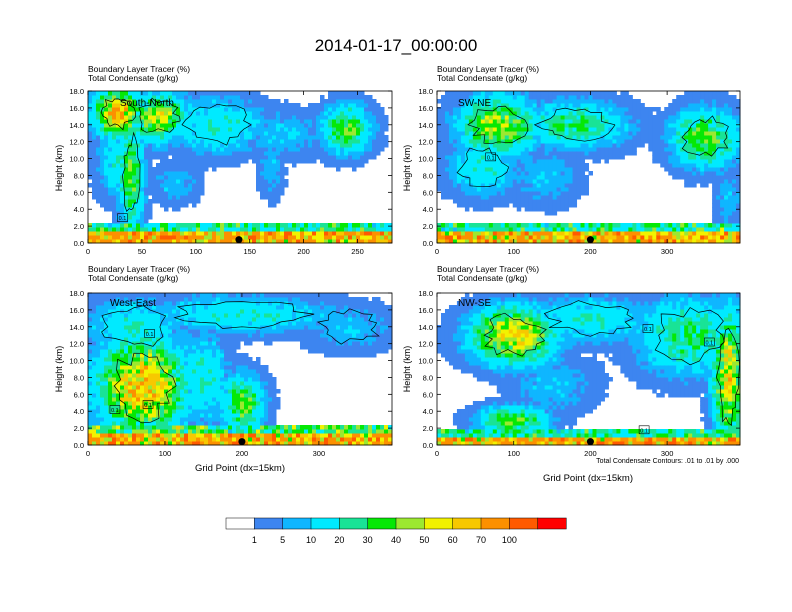 This screenshot has width=792, height=612. I want to click on y-axis-label: Height (km), so click(59, 168).